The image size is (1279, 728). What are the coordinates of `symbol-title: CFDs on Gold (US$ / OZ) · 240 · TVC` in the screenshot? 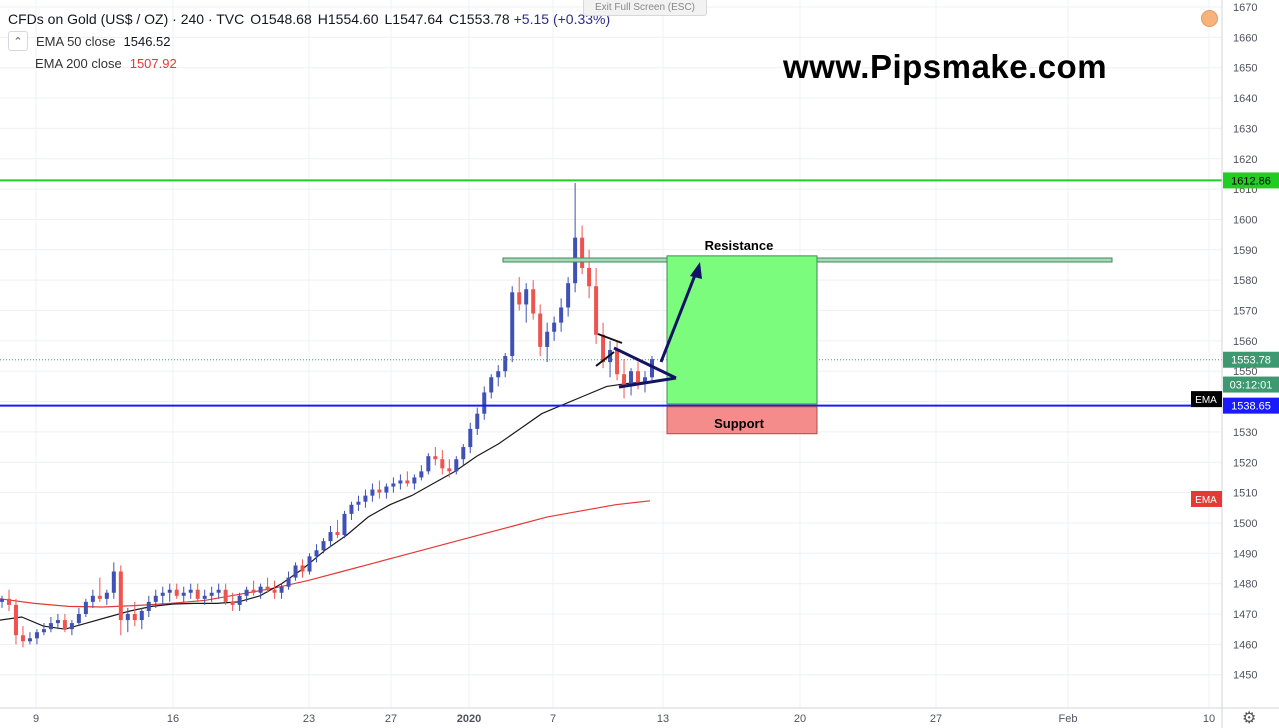 It's located at (126, 19).